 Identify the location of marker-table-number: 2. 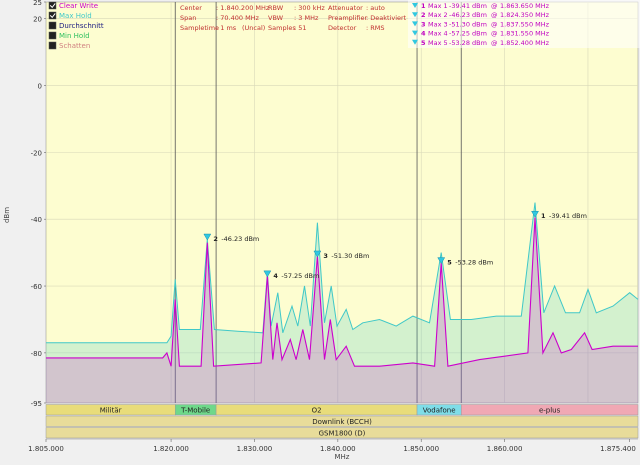
(423, 15).